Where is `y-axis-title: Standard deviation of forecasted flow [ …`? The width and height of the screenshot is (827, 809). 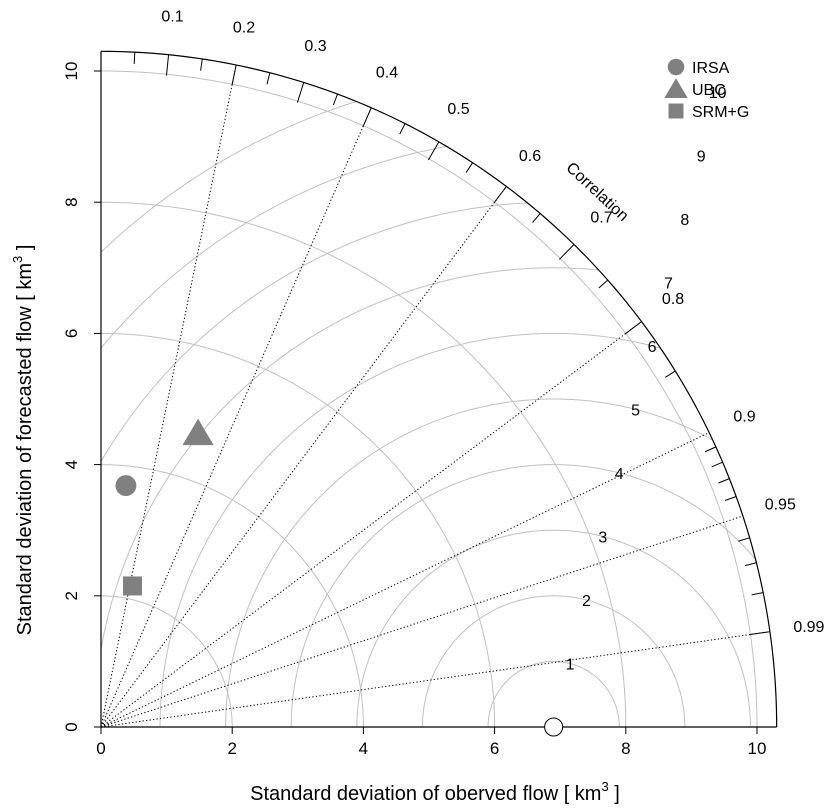 y-axis-title: Standard deviation of forecasted flow [ … is located at coordinates (23, 440).